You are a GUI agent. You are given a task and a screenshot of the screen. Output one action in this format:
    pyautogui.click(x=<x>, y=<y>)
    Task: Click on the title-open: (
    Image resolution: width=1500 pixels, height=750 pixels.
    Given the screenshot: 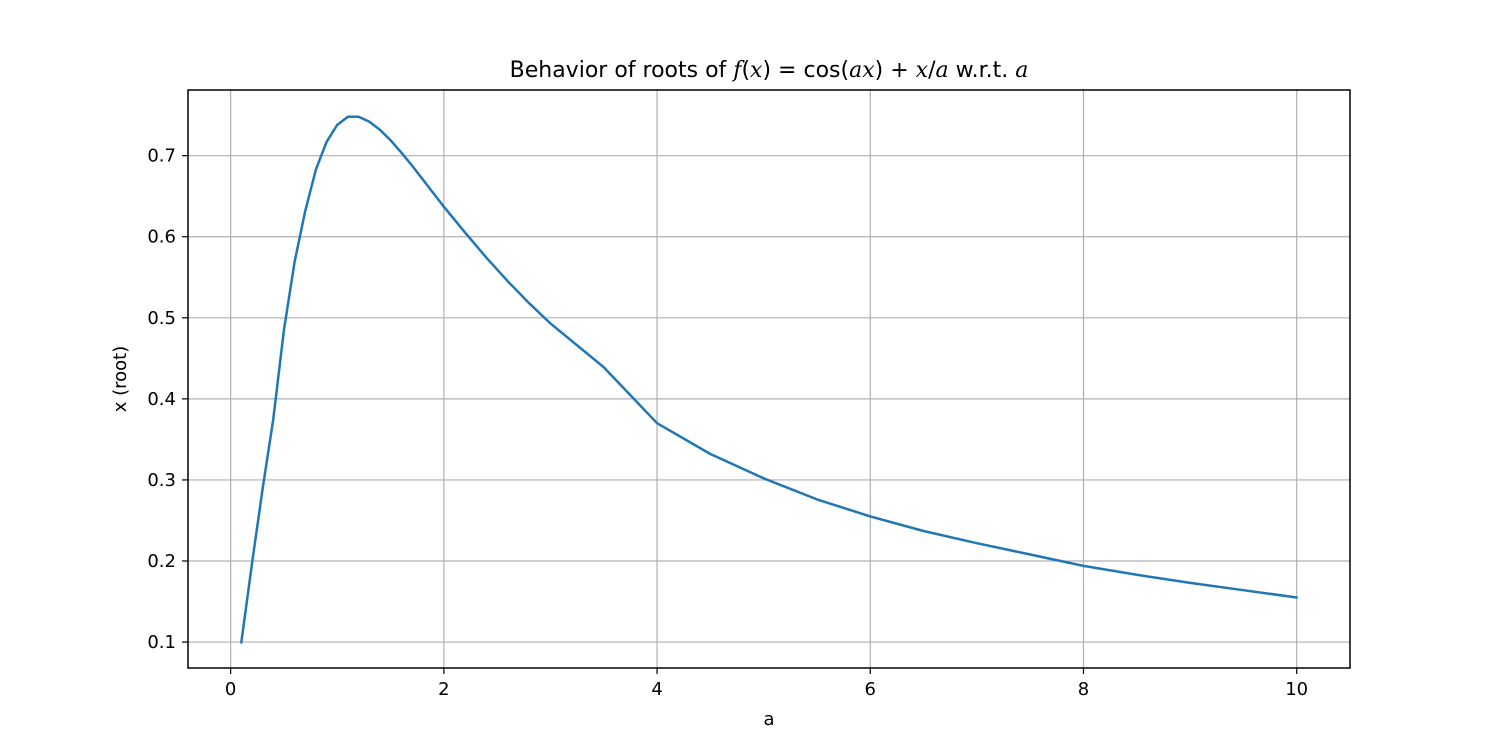 What is the action you would take?
    pyautogui.click(x=745, y=70)
    